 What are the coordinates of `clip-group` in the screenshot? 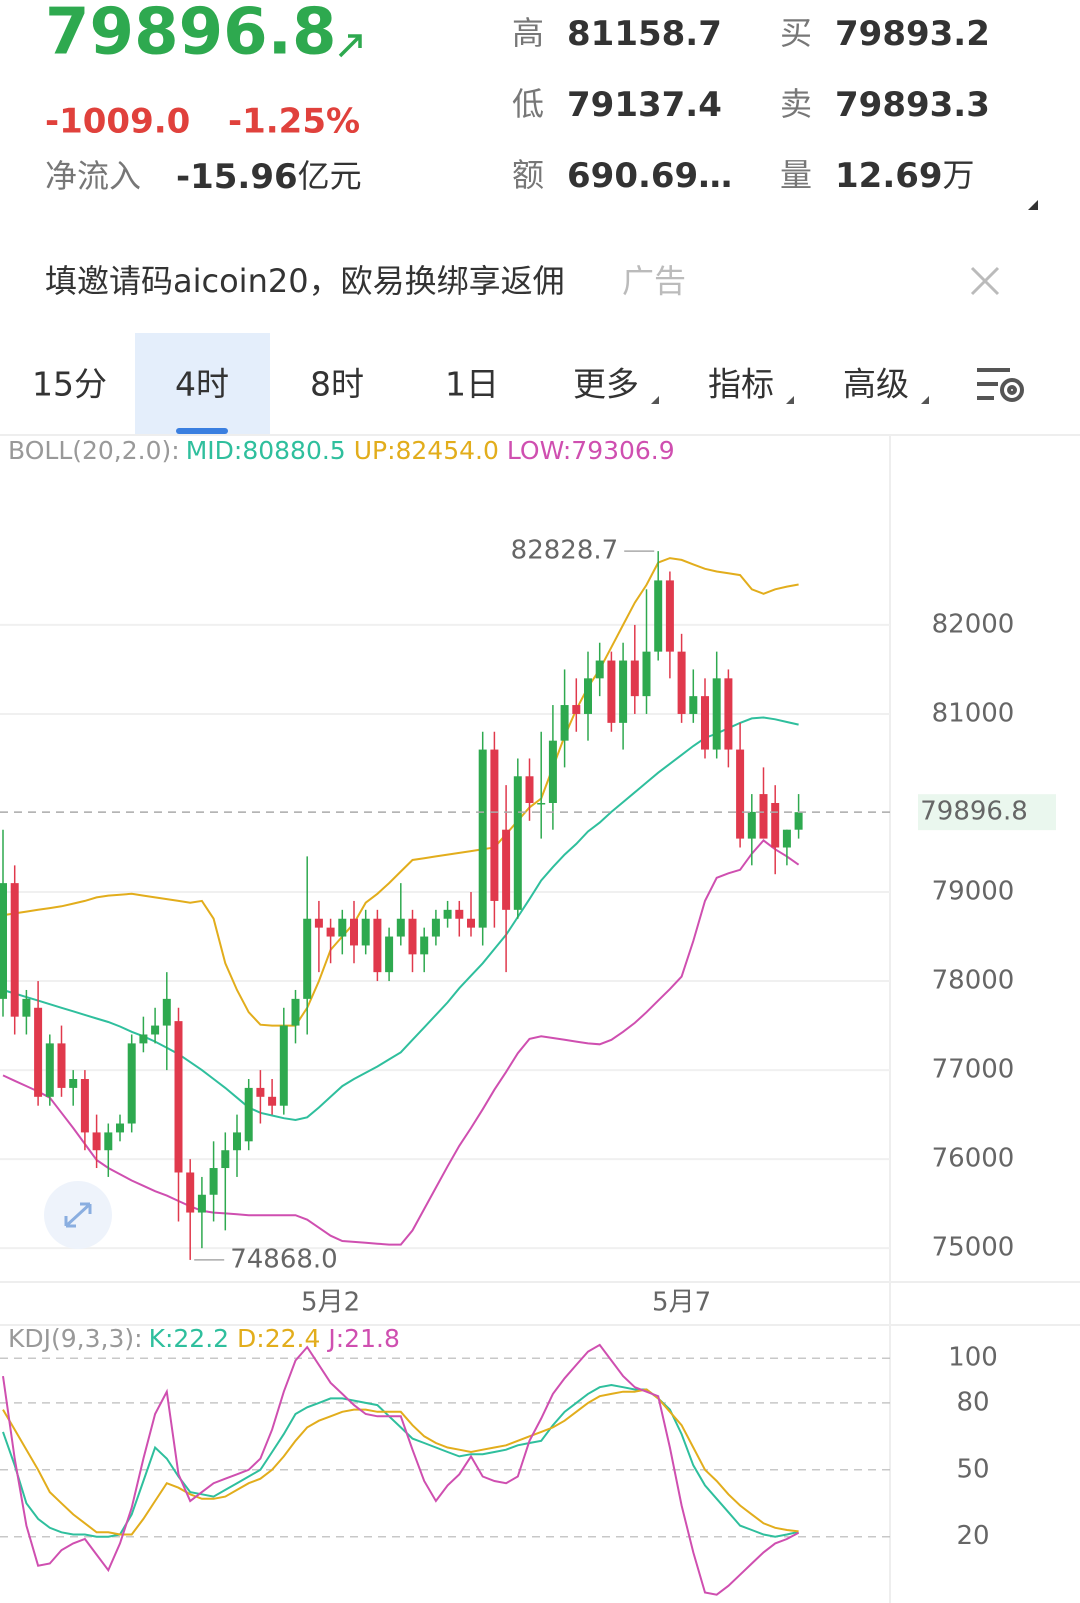 It's located at (401, 1469).